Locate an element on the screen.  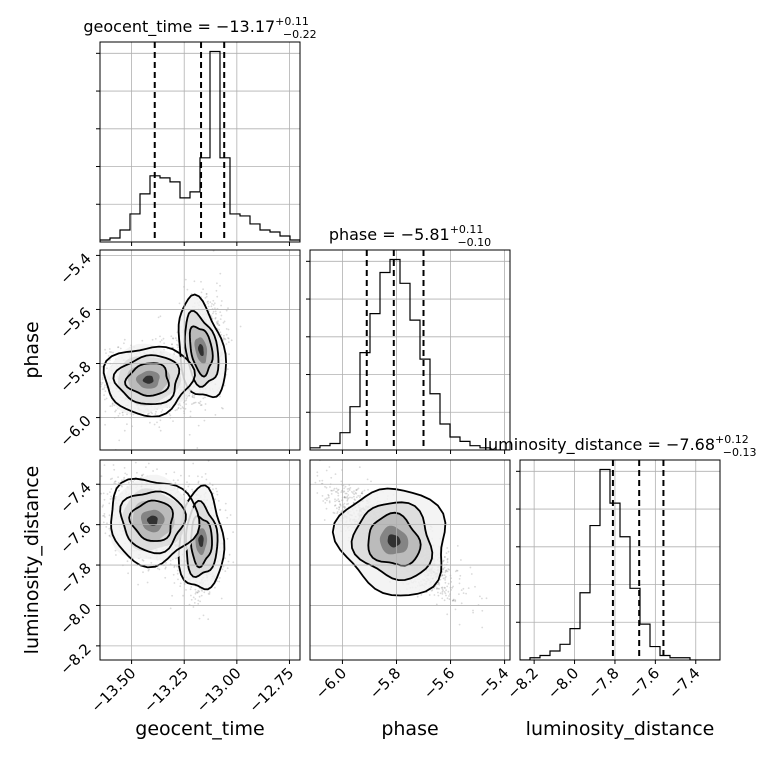
title-main-luminosity_distance: luminosity_distance = −7.68 is located at coordinates (599, 445).